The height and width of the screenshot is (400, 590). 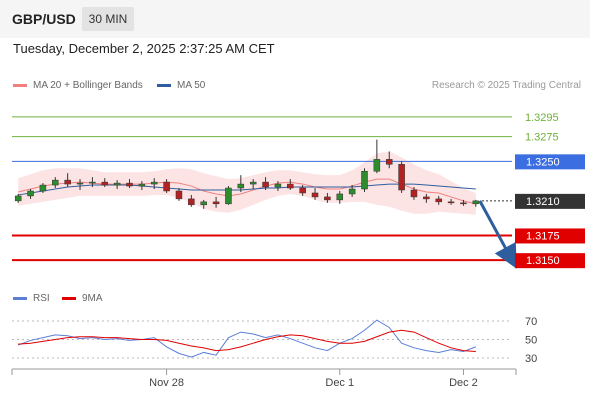 What do you see at coordinates (463, 383) in the screenshot?
I see `x-tick-label: Dec 2` at bounding box center [463, 383].